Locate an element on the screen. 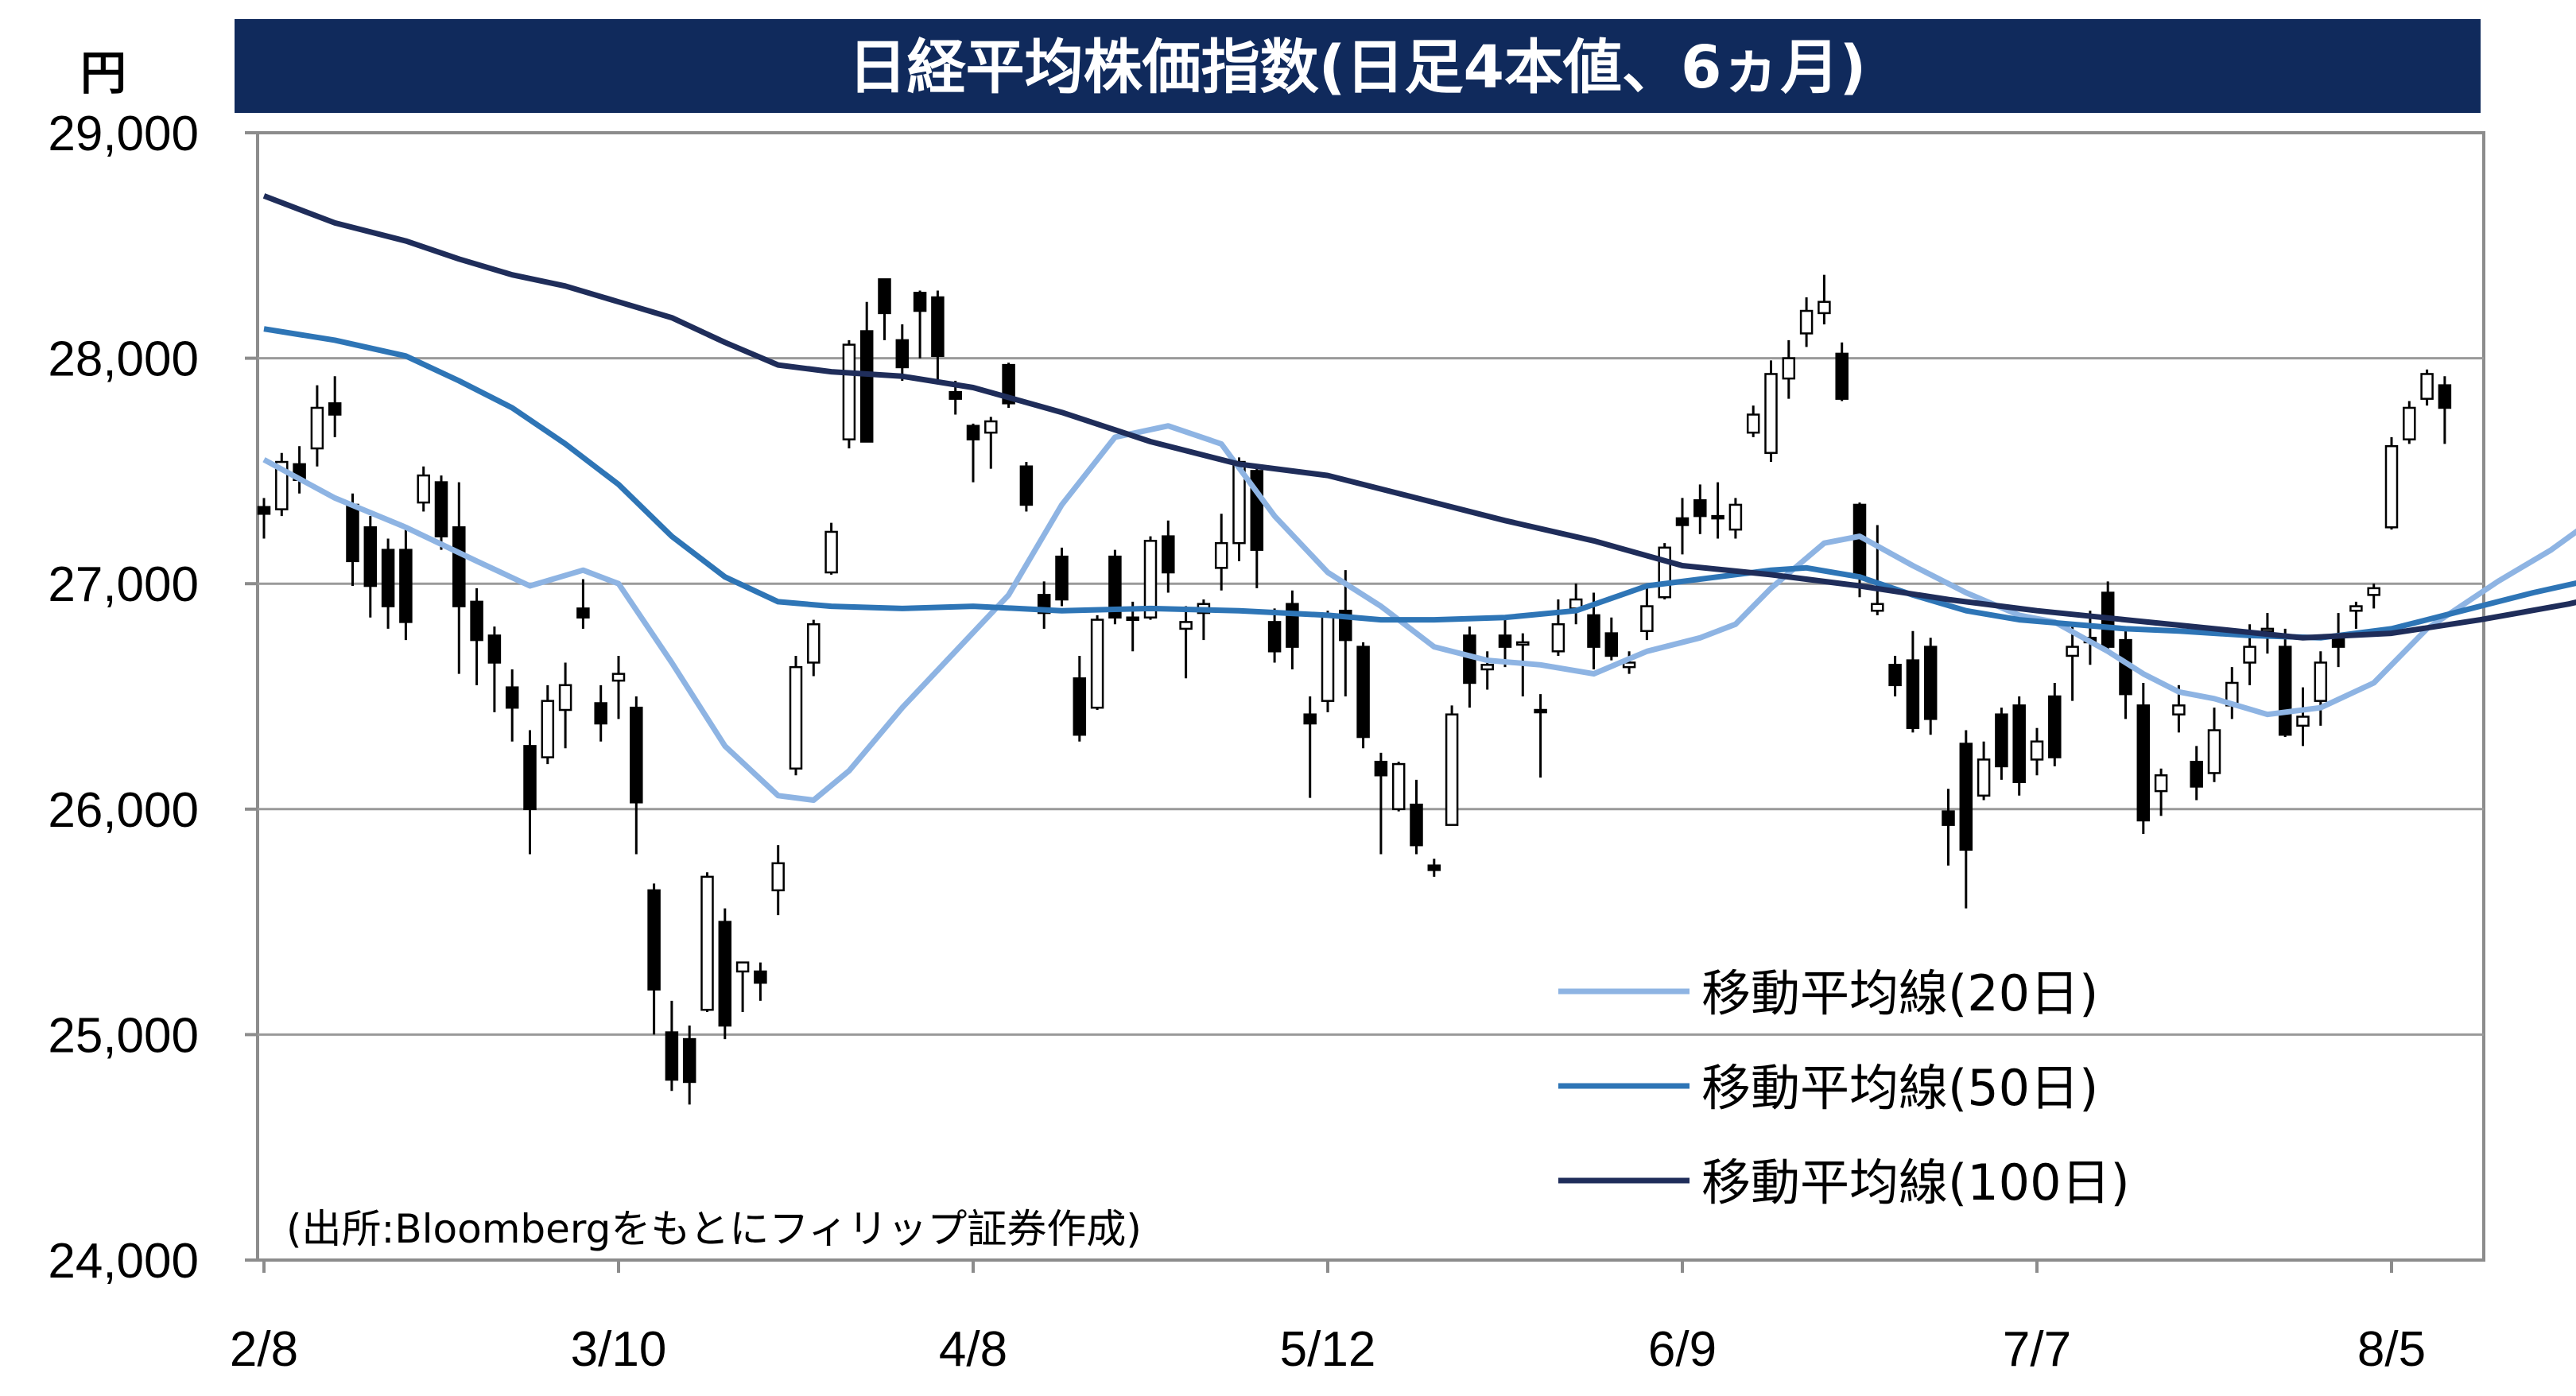 This screenshot has width=2576, height=1396. legend: 移動平均線(20日) 移動平均線(50日) 移動平均線(100日) is located at coordinates (1844, 1088).